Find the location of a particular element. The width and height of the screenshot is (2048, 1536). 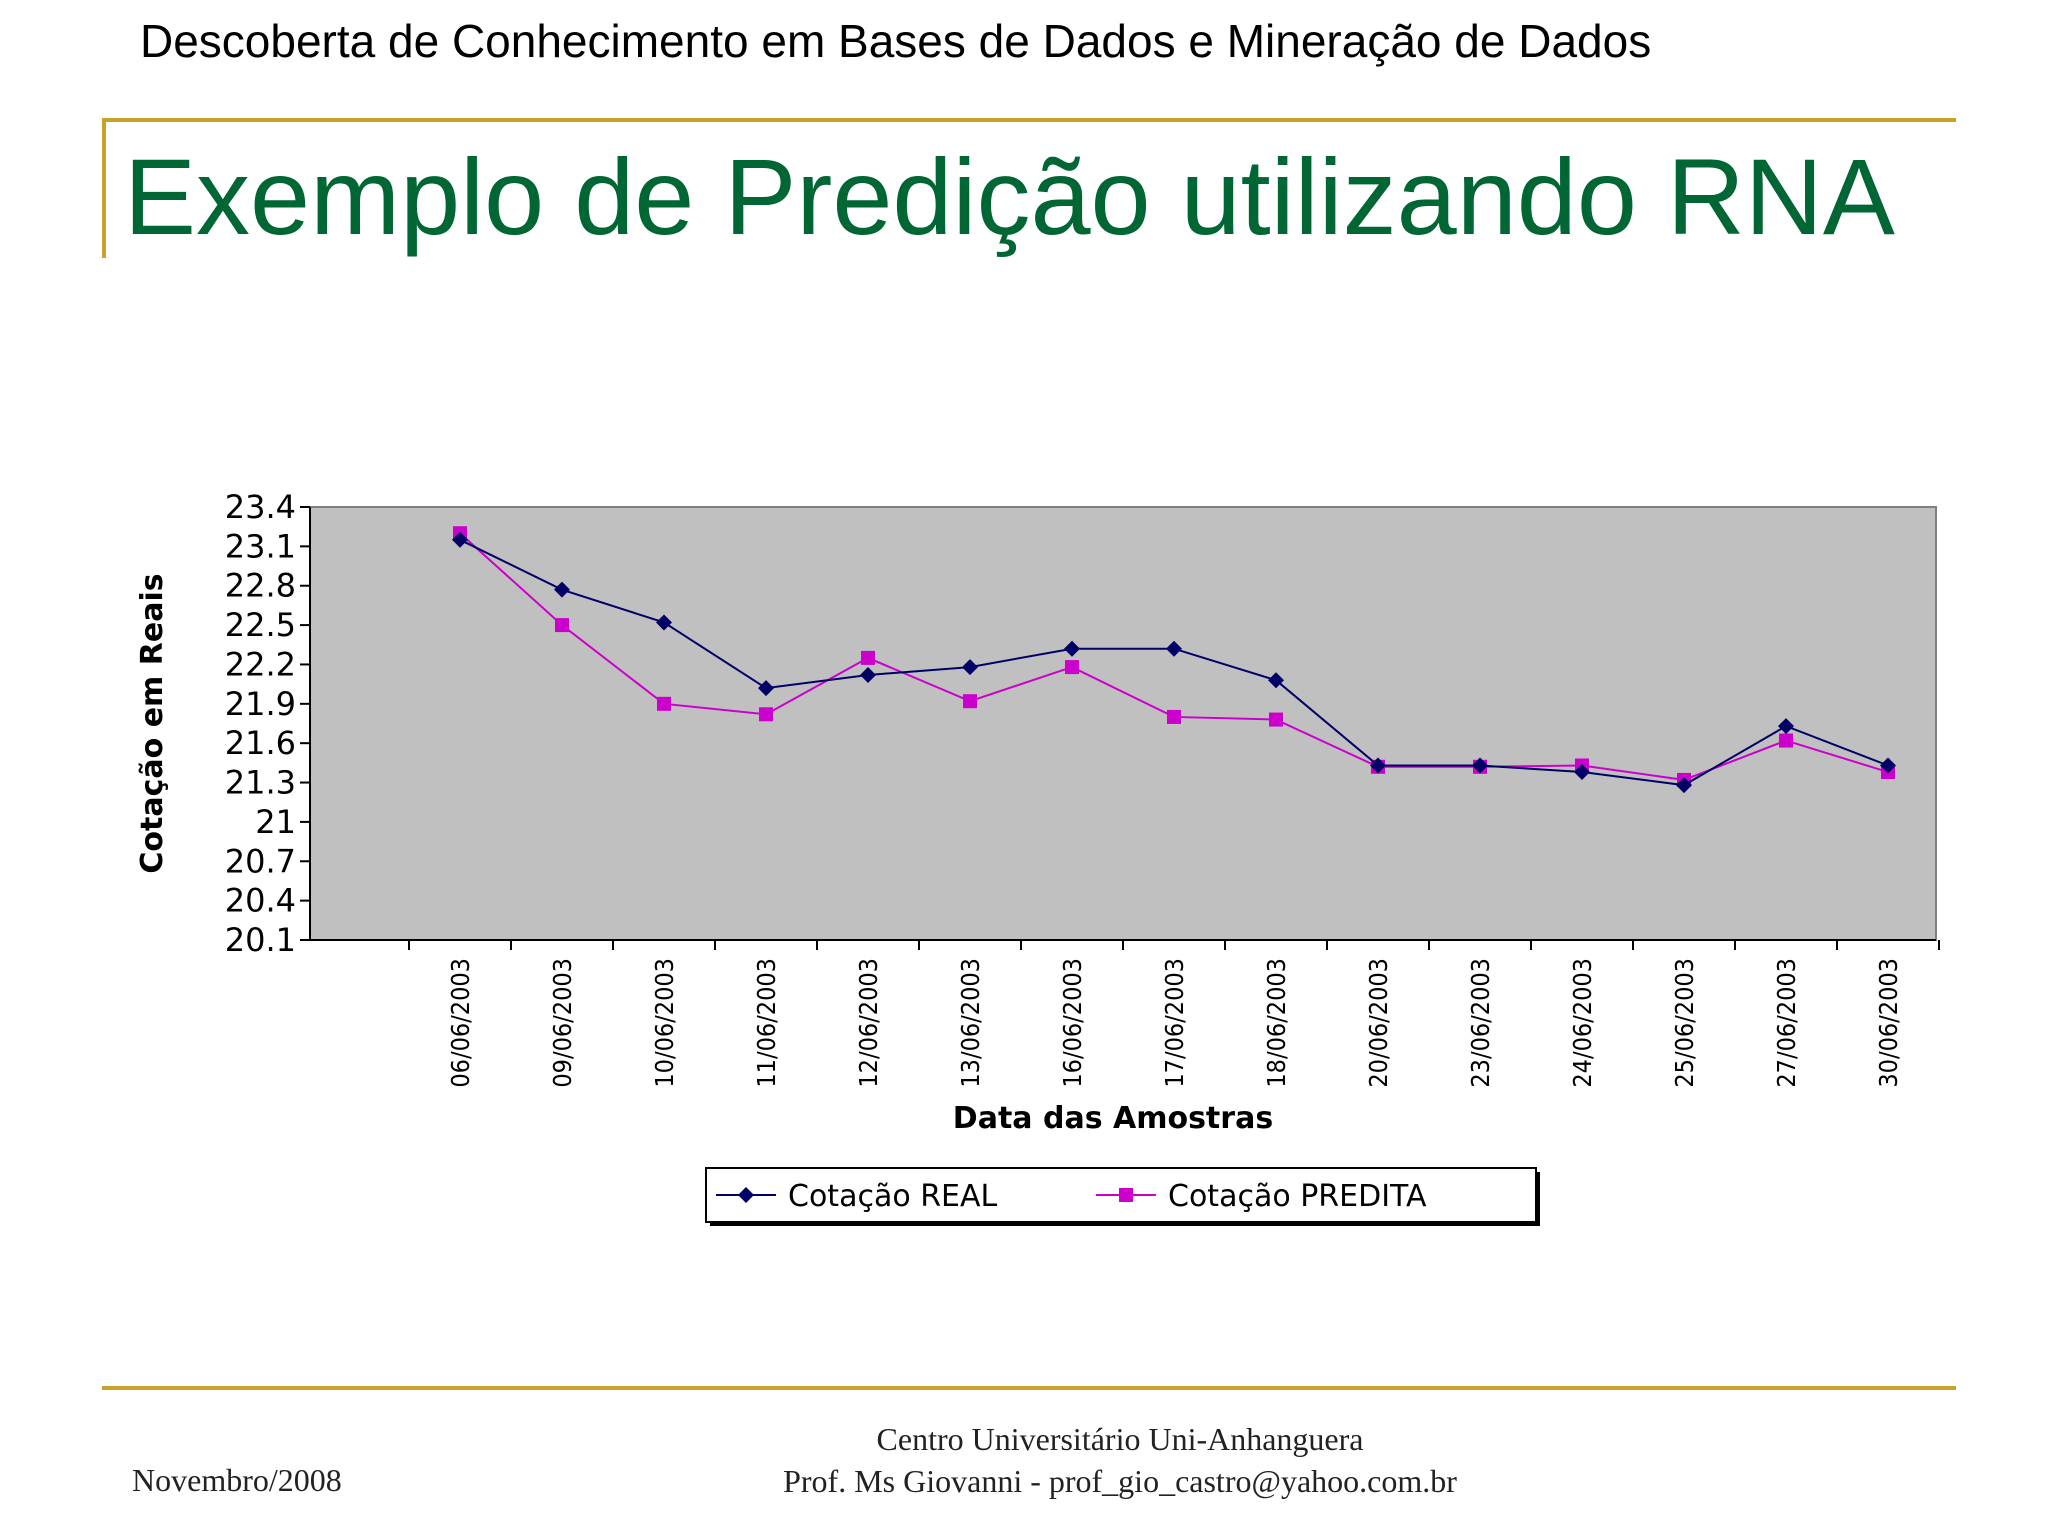

x-tick-label: 11/06/2003 is located at coordinates (766, 1023).